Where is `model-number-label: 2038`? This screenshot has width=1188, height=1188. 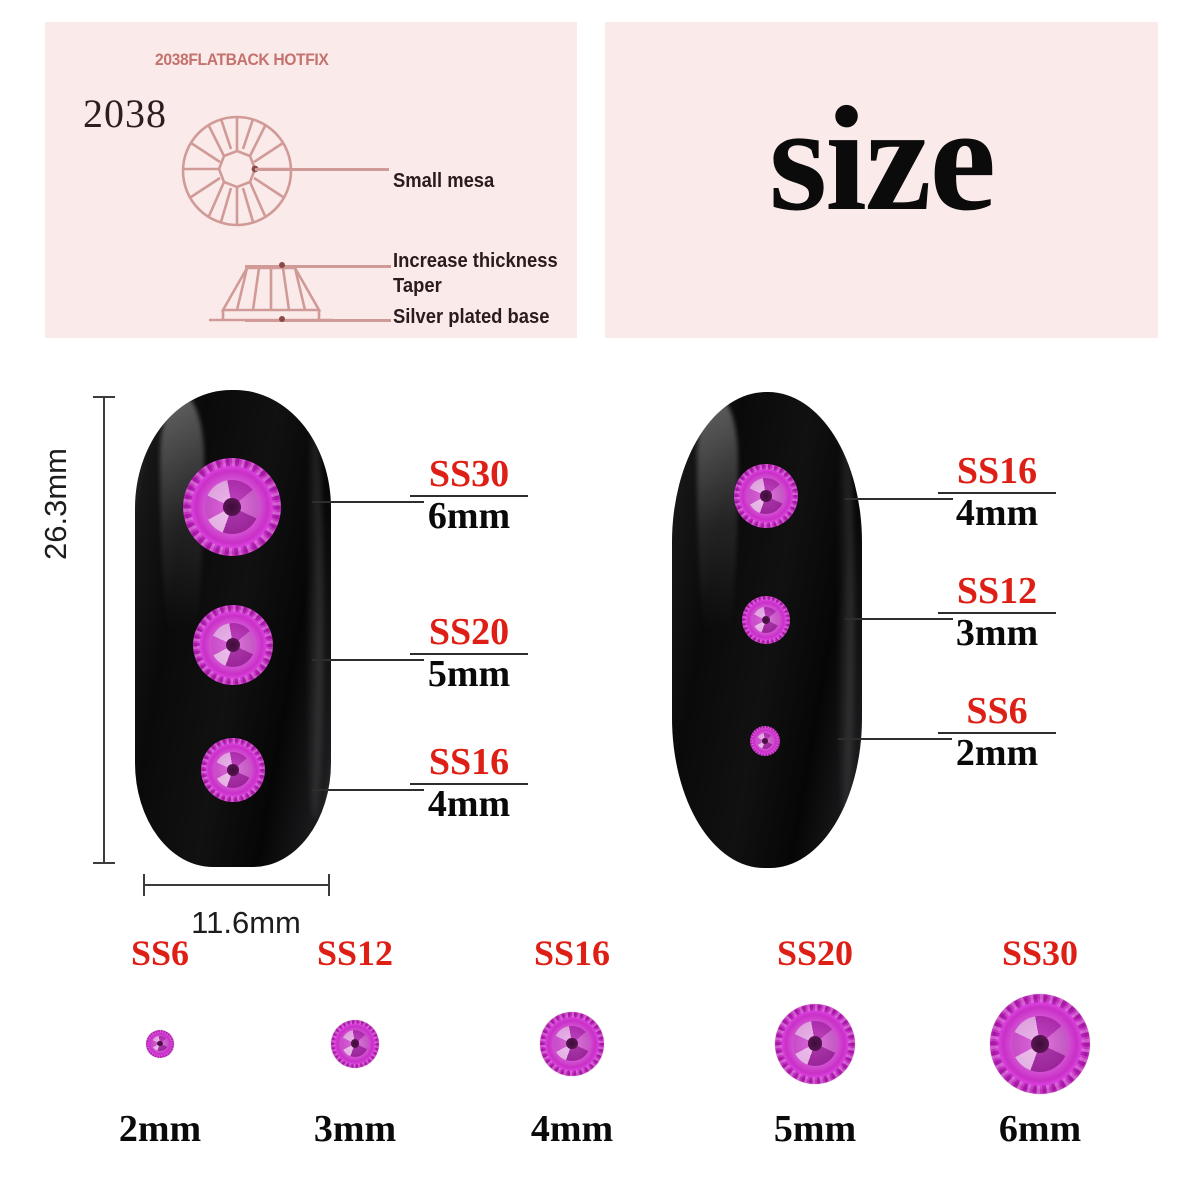 model-number-label: 2038 is located at coordinates (125, 113).